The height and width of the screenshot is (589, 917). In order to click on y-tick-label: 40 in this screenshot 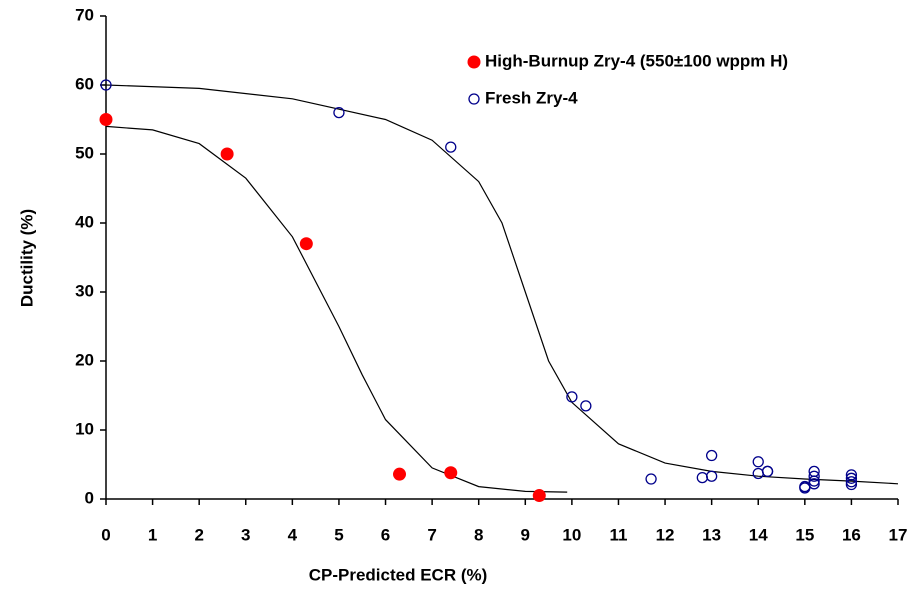, I will do `click(84, 221)`.